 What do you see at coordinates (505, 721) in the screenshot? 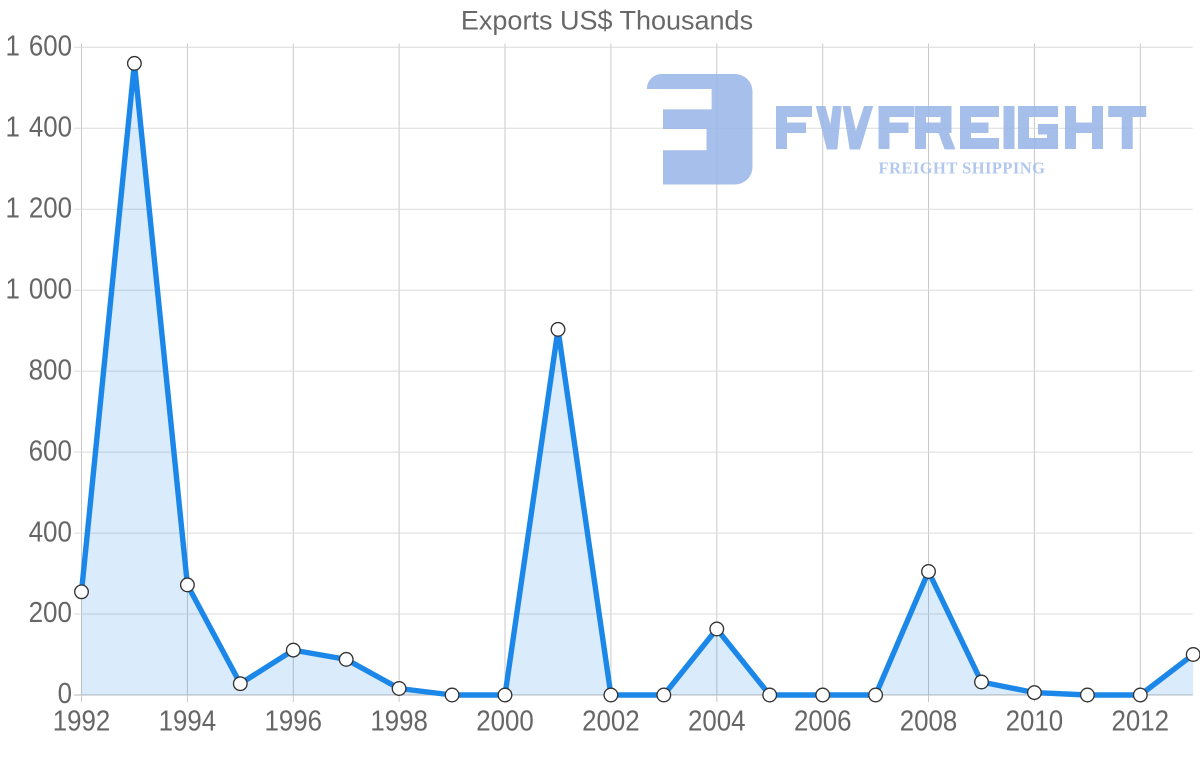
I see `svg-text: 2000` at bounding box center [505, 721].